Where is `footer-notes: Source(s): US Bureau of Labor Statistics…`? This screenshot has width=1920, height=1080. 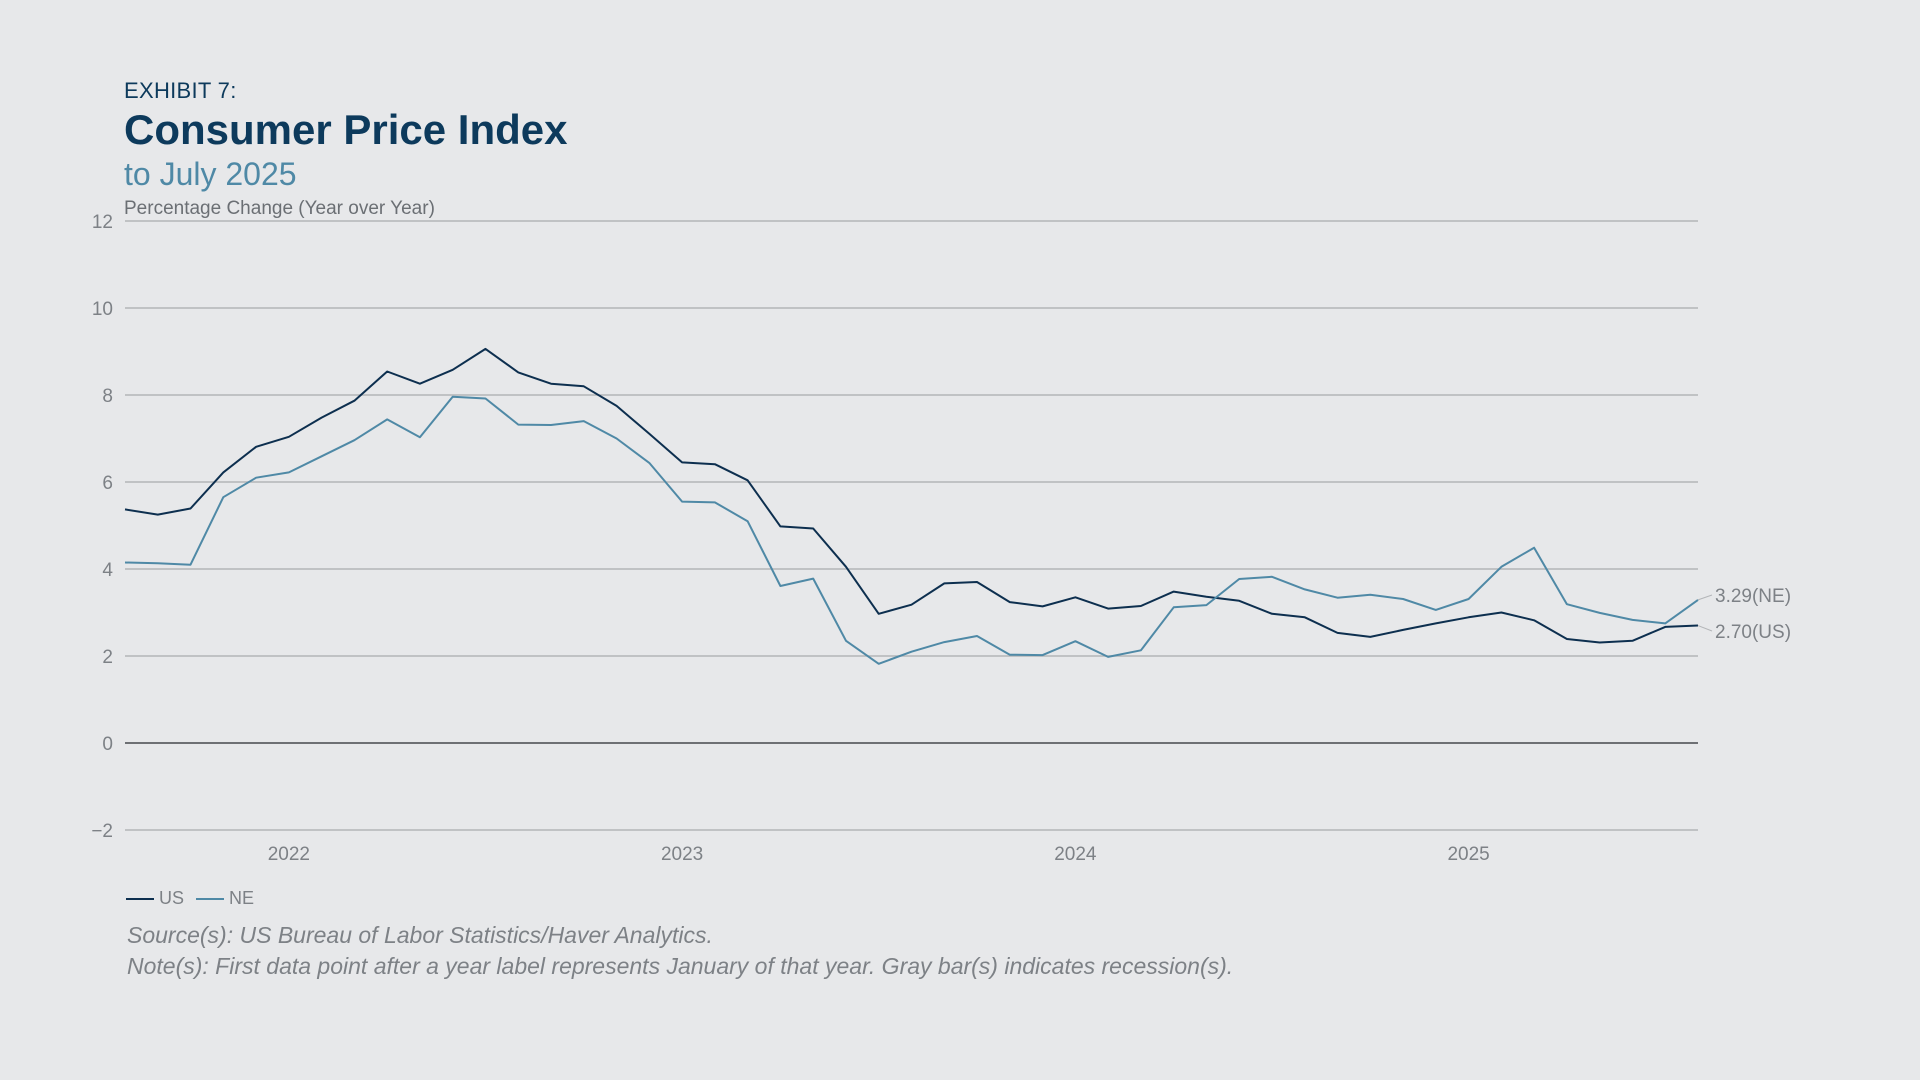
footer-notes: Source(s): US Bureau of Labor Statistics… is located at coordinates (680, 951).